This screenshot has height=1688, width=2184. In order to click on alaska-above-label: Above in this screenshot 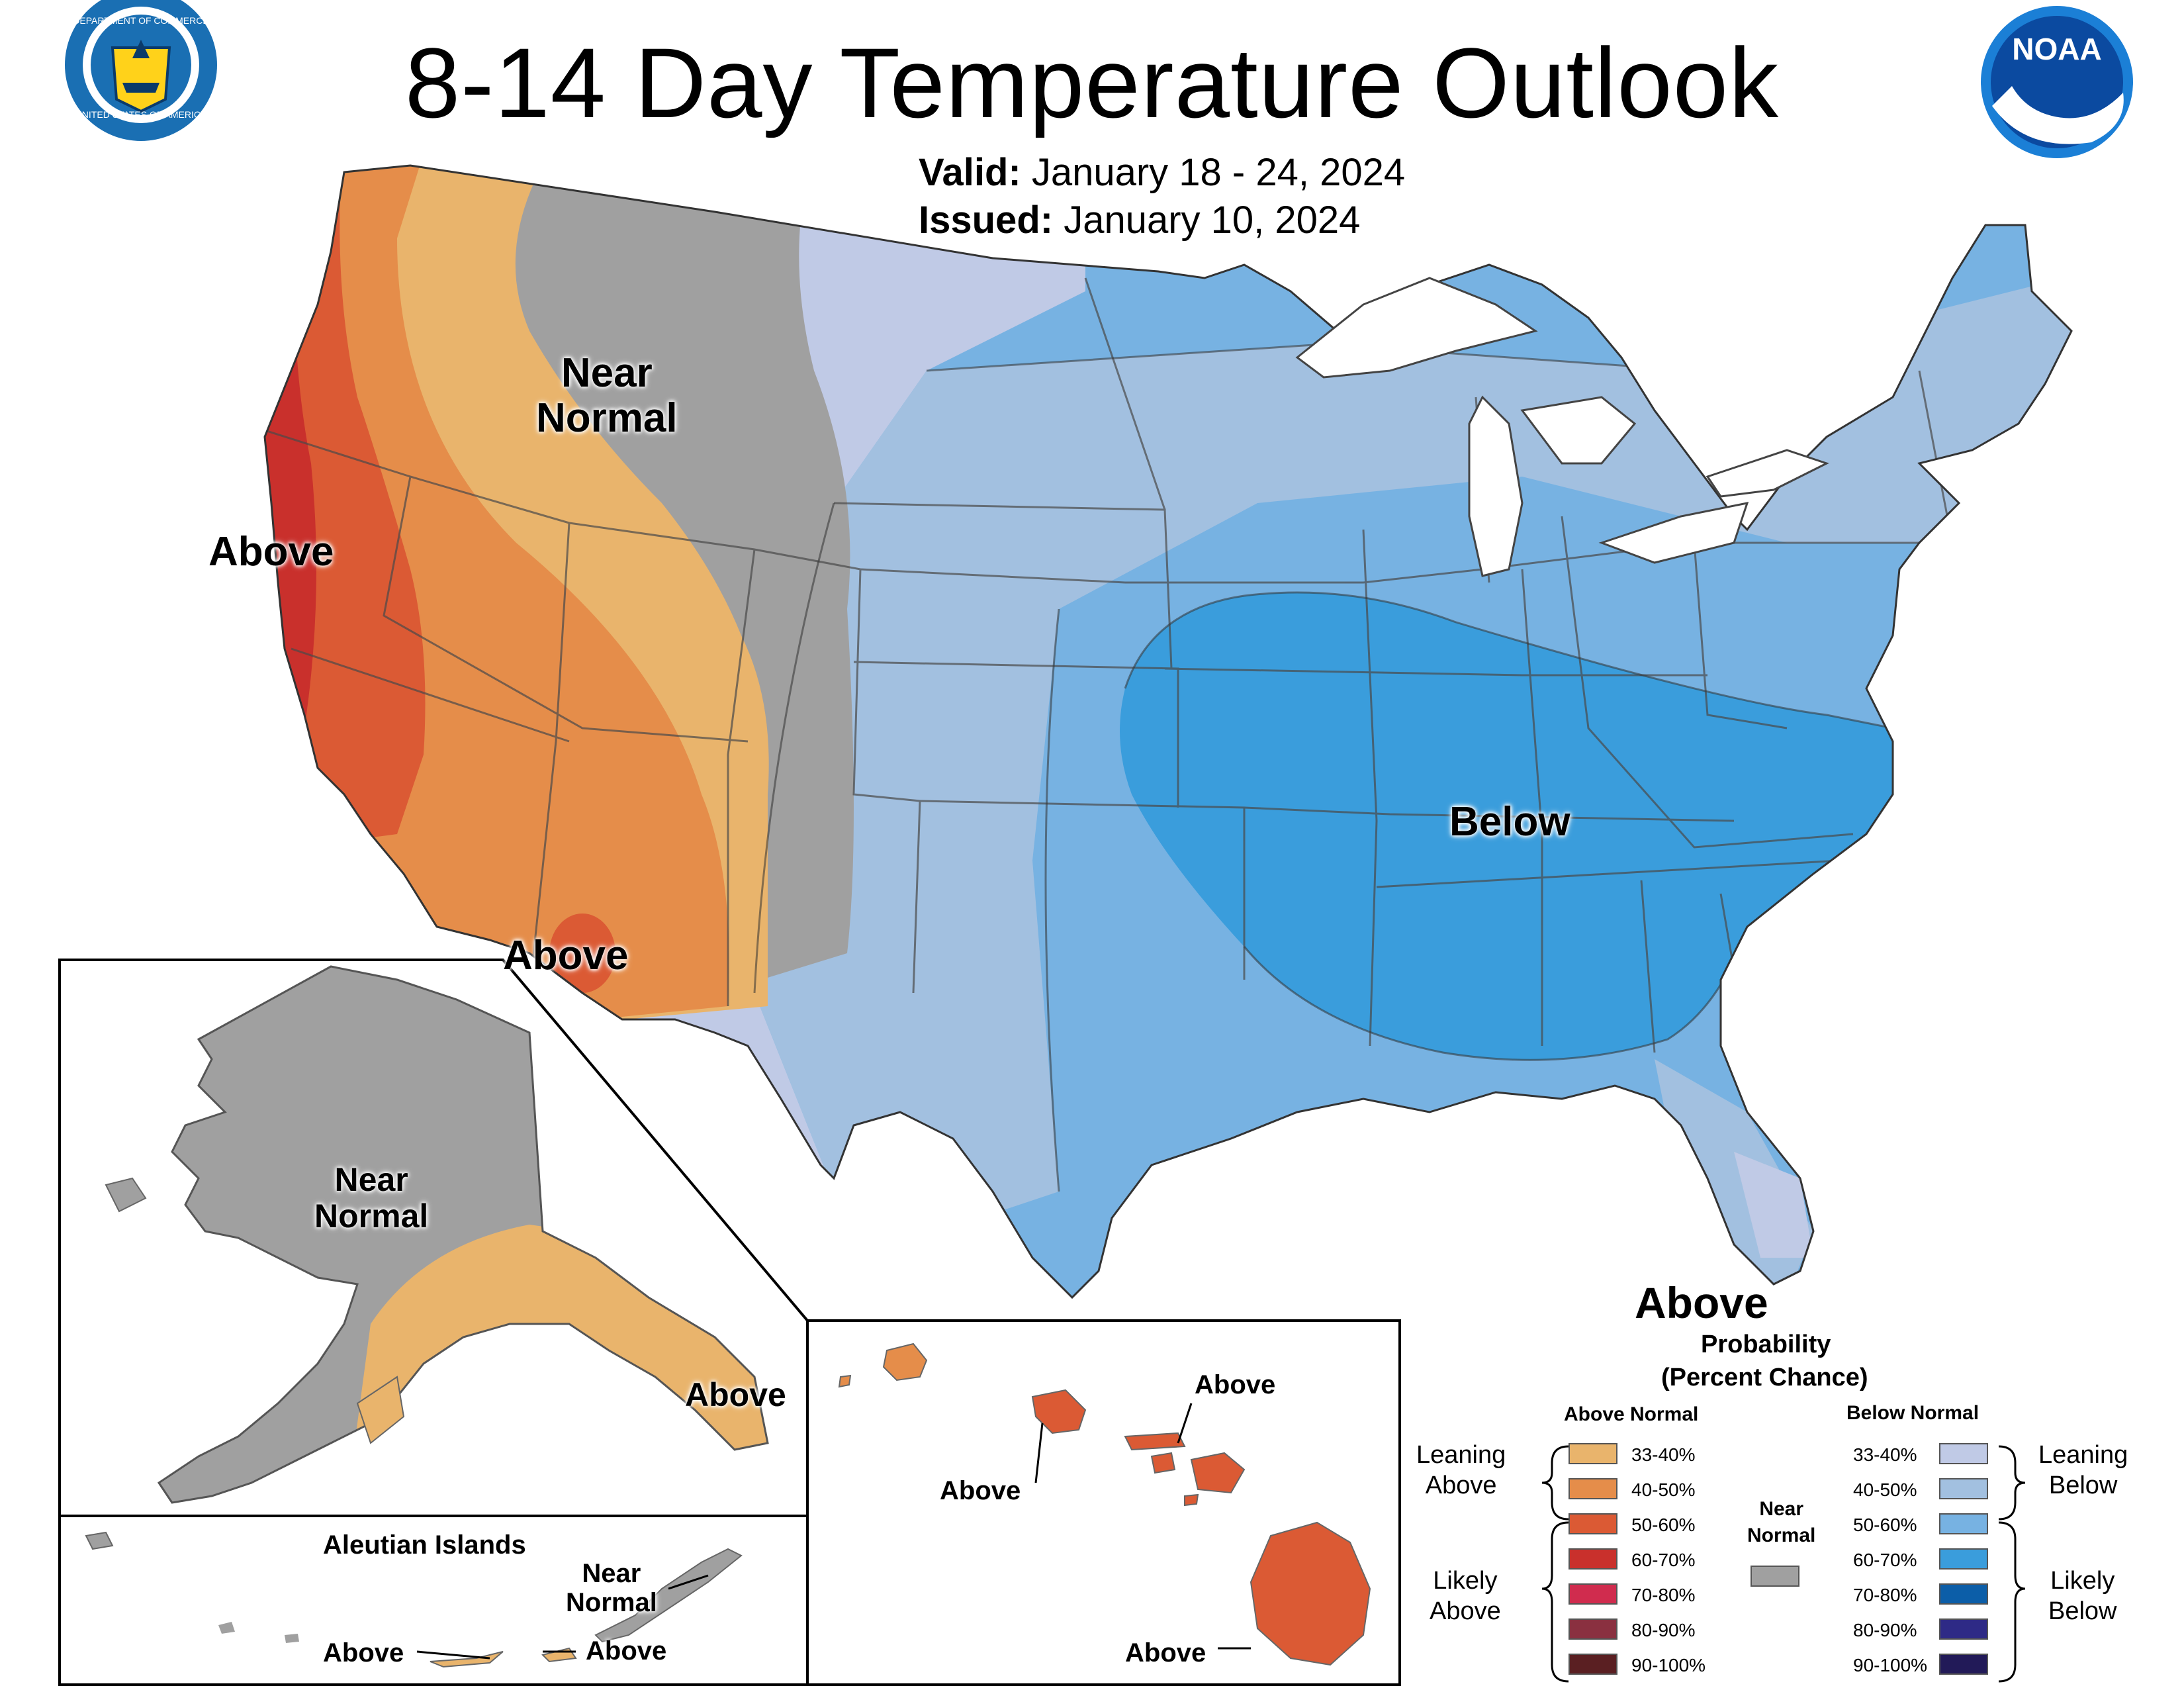, I will do `click(735, 1394)`.